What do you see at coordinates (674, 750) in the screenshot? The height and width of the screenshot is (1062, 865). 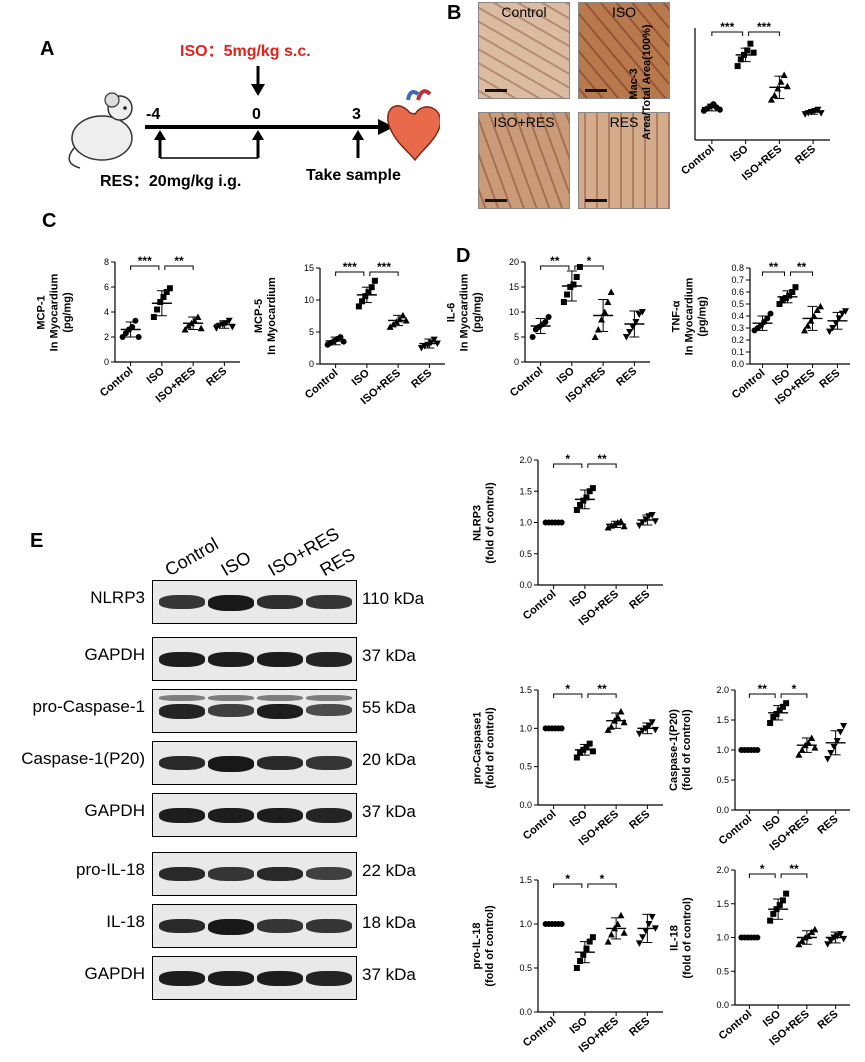 I see `y-axis-title-line: Caspase-1(P20)` at bounding box center [674, 750].